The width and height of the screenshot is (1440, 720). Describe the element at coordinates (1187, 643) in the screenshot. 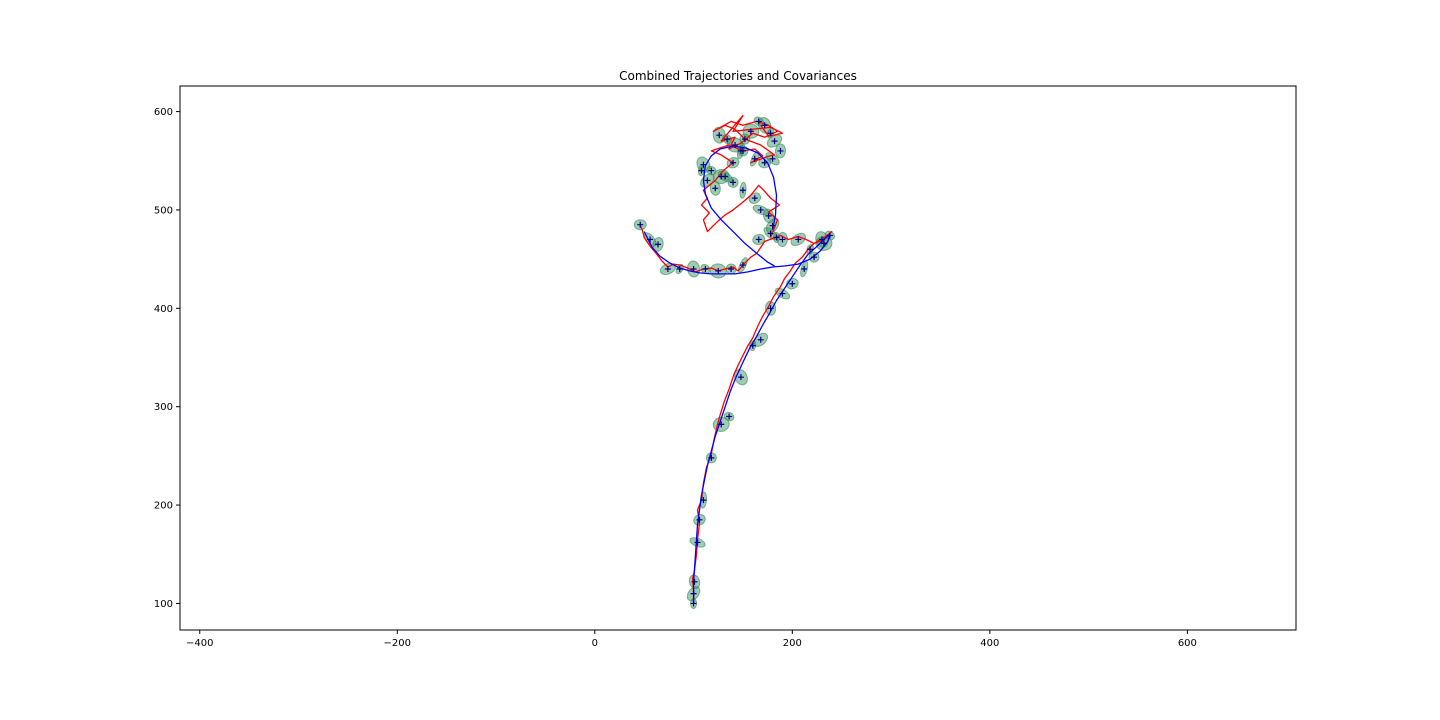

I see `x-tick-label: 600` at that location.